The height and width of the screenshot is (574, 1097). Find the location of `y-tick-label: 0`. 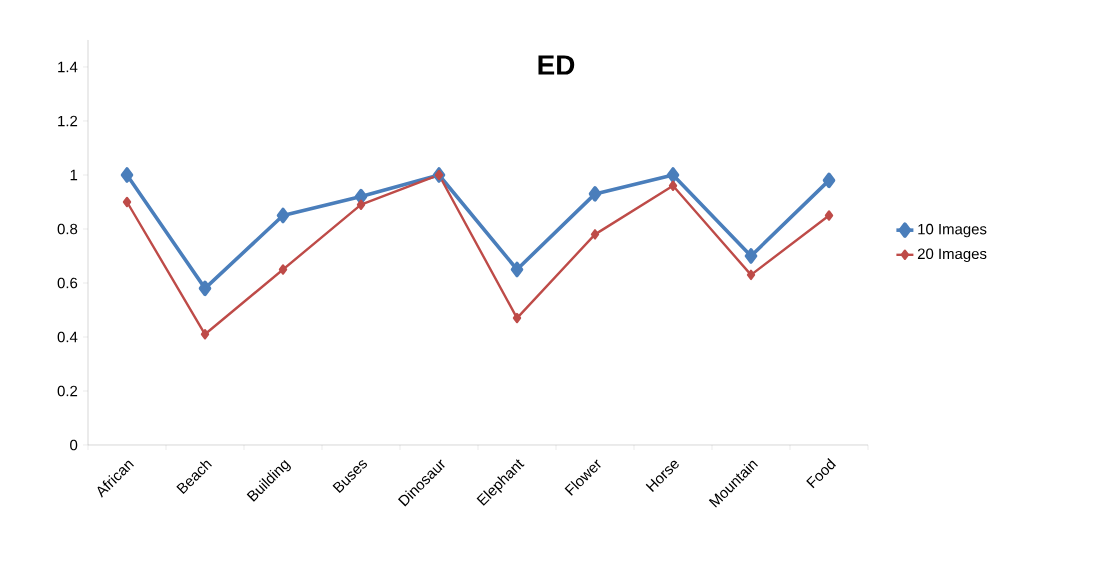

y-tick-label: 0 is located at coordinates (74, 445).